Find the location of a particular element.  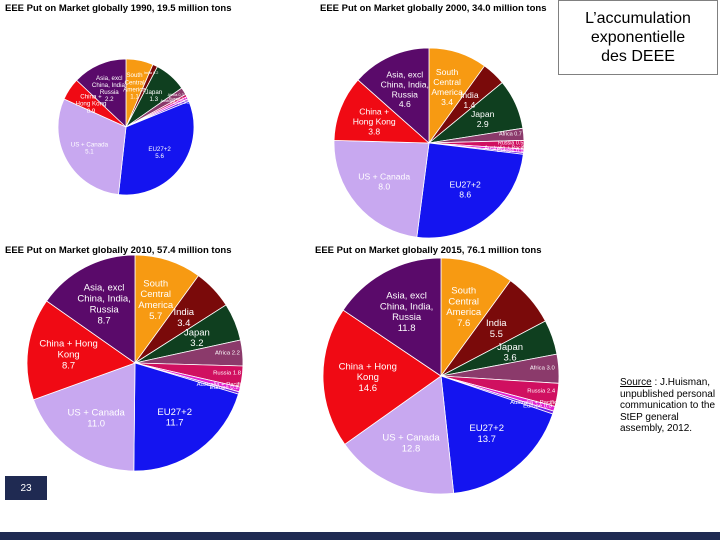

pie-label-eu27-2: EU27+2 5.6 is located at coordinates (159, 153).